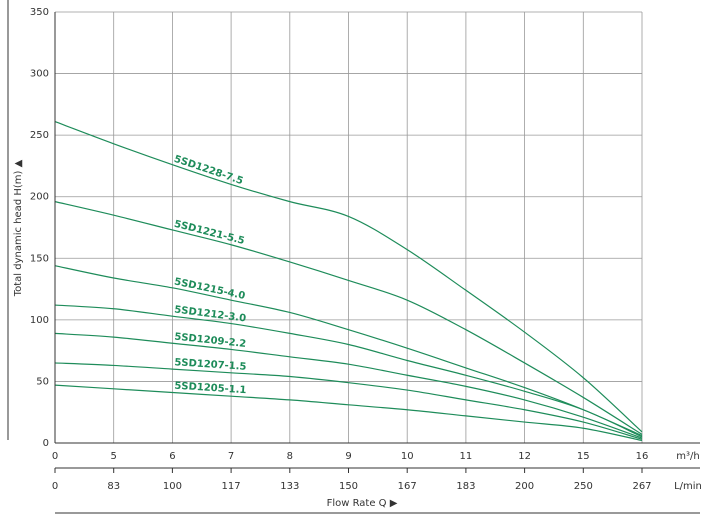  I want to click on y-tick-label: 250, so click(39, 135).